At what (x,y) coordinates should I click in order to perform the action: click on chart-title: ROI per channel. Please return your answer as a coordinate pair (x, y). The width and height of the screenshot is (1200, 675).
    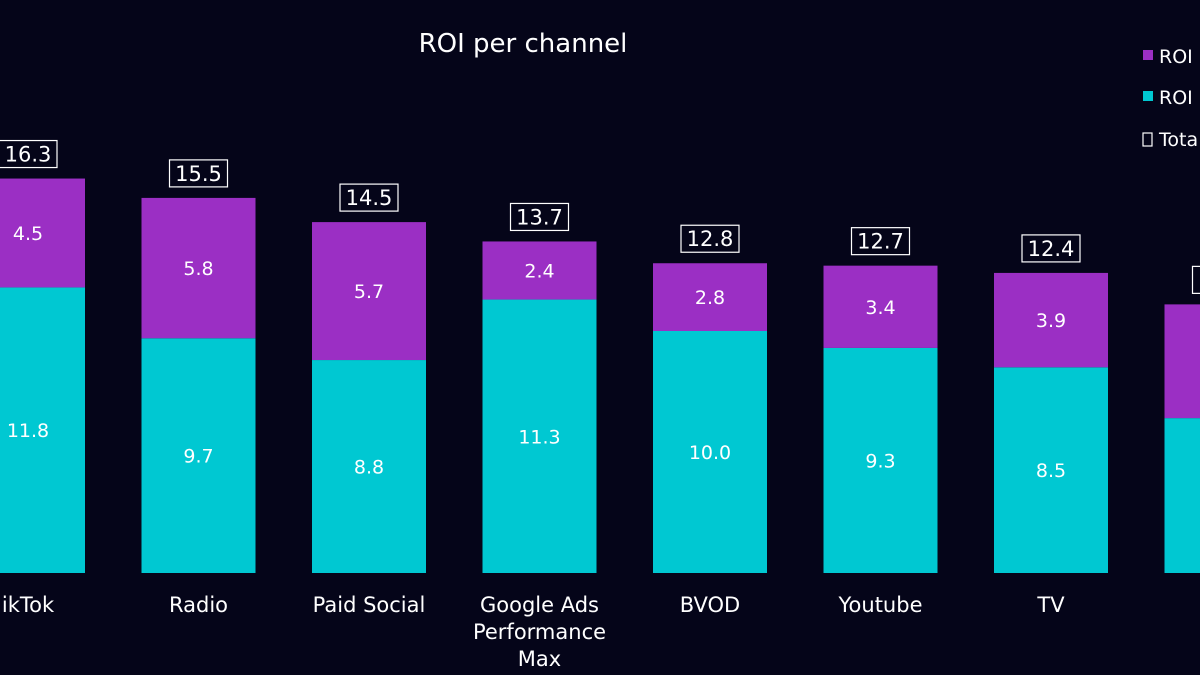
    Looking at the image, I should click on (523, 44).